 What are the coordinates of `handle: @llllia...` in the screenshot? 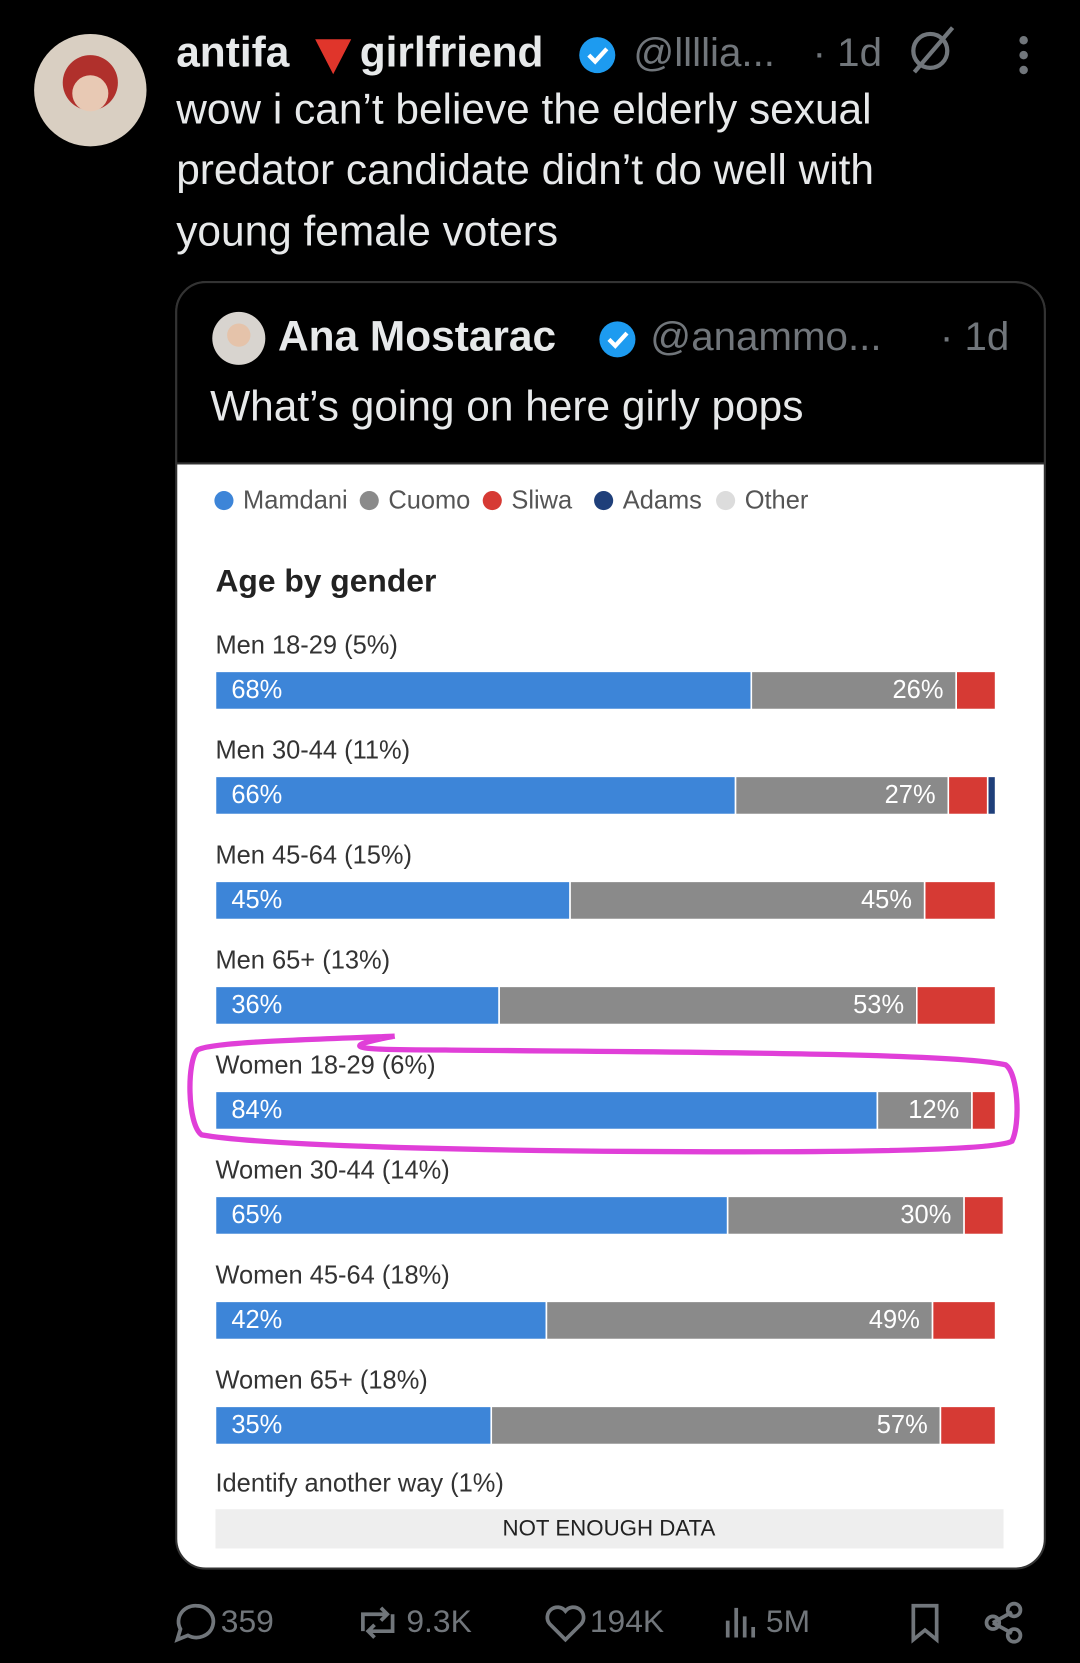 It's located at (704, 52).